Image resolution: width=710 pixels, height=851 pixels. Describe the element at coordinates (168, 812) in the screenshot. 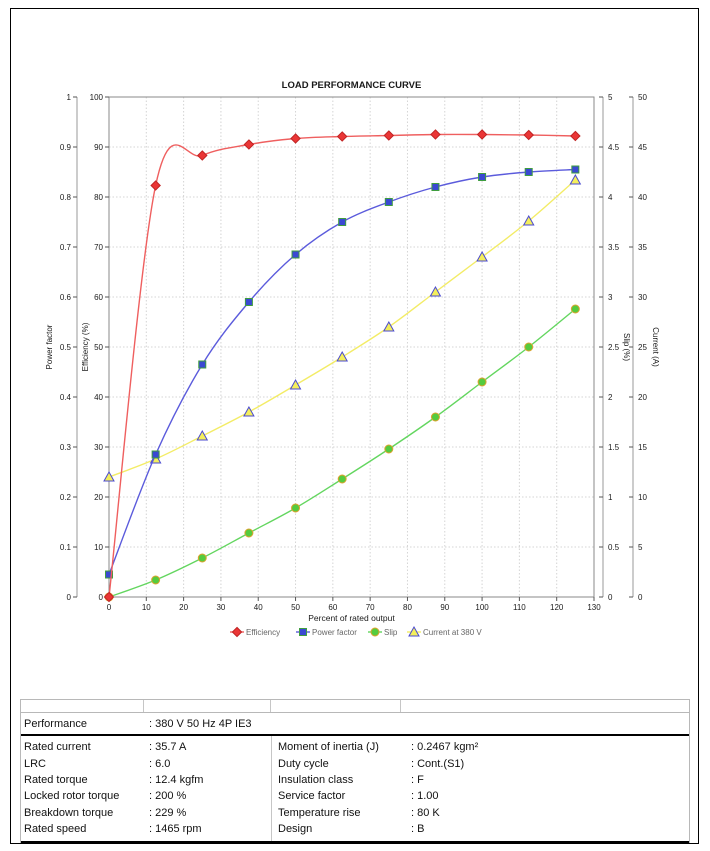

I see `spec-value: : 229 %` at that location.